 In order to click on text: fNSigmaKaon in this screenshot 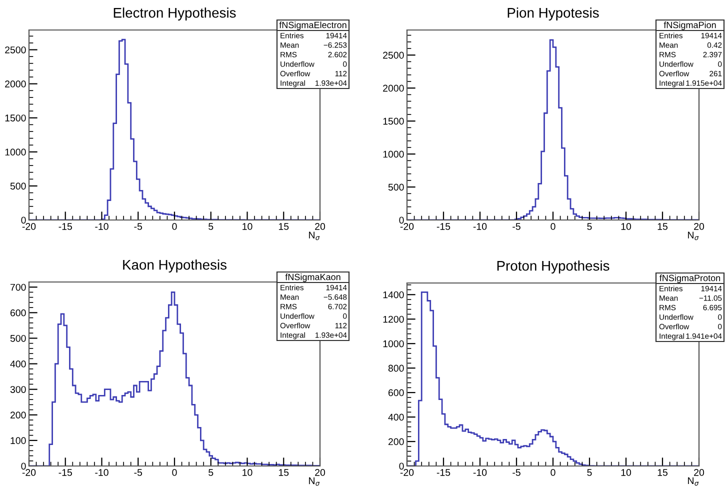, I will do `click(312, 278)`.